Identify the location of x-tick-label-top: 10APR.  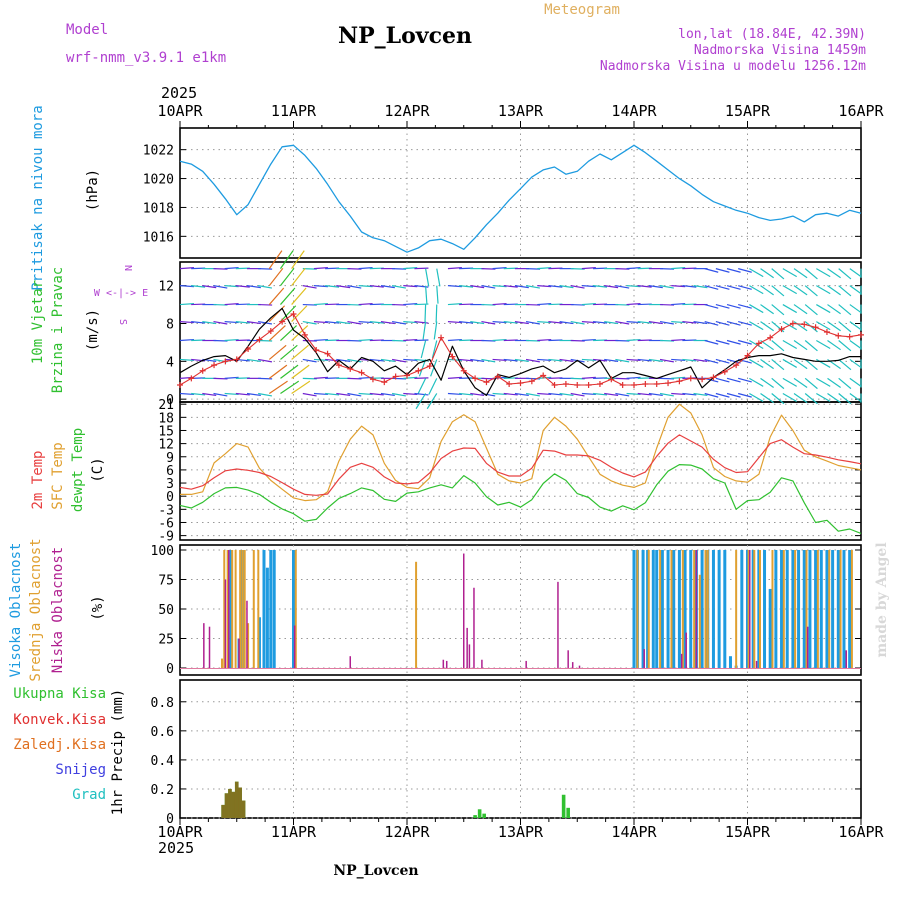
(180, 111).